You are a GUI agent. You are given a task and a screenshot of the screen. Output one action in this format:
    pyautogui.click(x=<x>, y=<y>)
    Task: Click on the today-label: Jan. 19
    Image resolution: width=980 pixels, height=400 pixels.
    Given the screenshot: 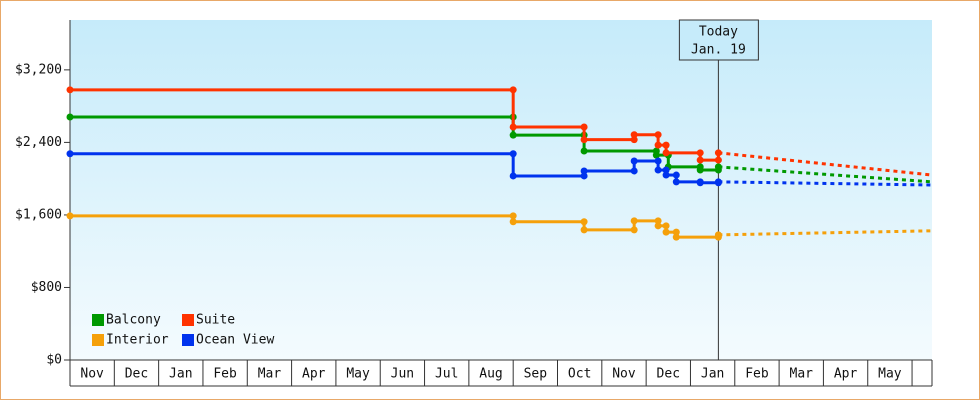 What is the action you would take?
    pyautogui.click(x=718, y=50)
    